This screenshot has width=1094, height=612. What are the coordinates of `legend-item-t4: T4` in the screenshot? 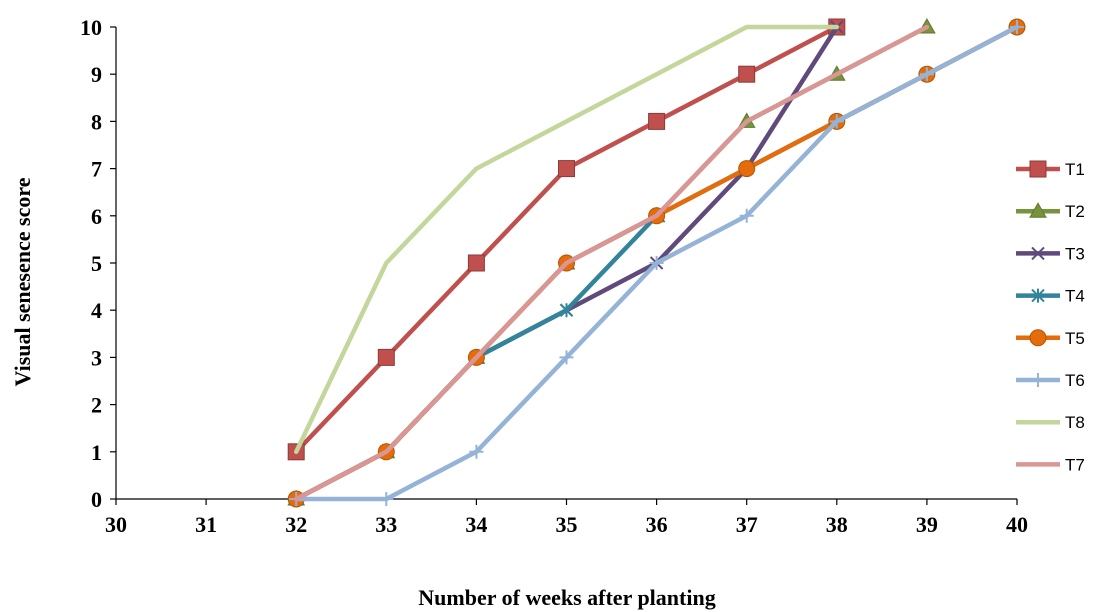 It's located at (1050, 296).